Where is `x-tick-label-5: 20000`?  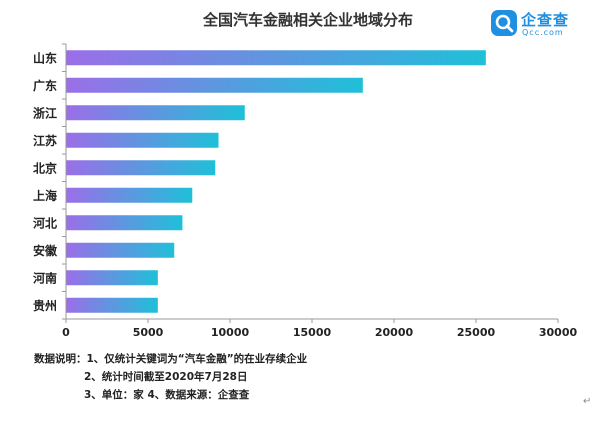 x-tick-label-5: 20000 is located at coordinates (394, 332).